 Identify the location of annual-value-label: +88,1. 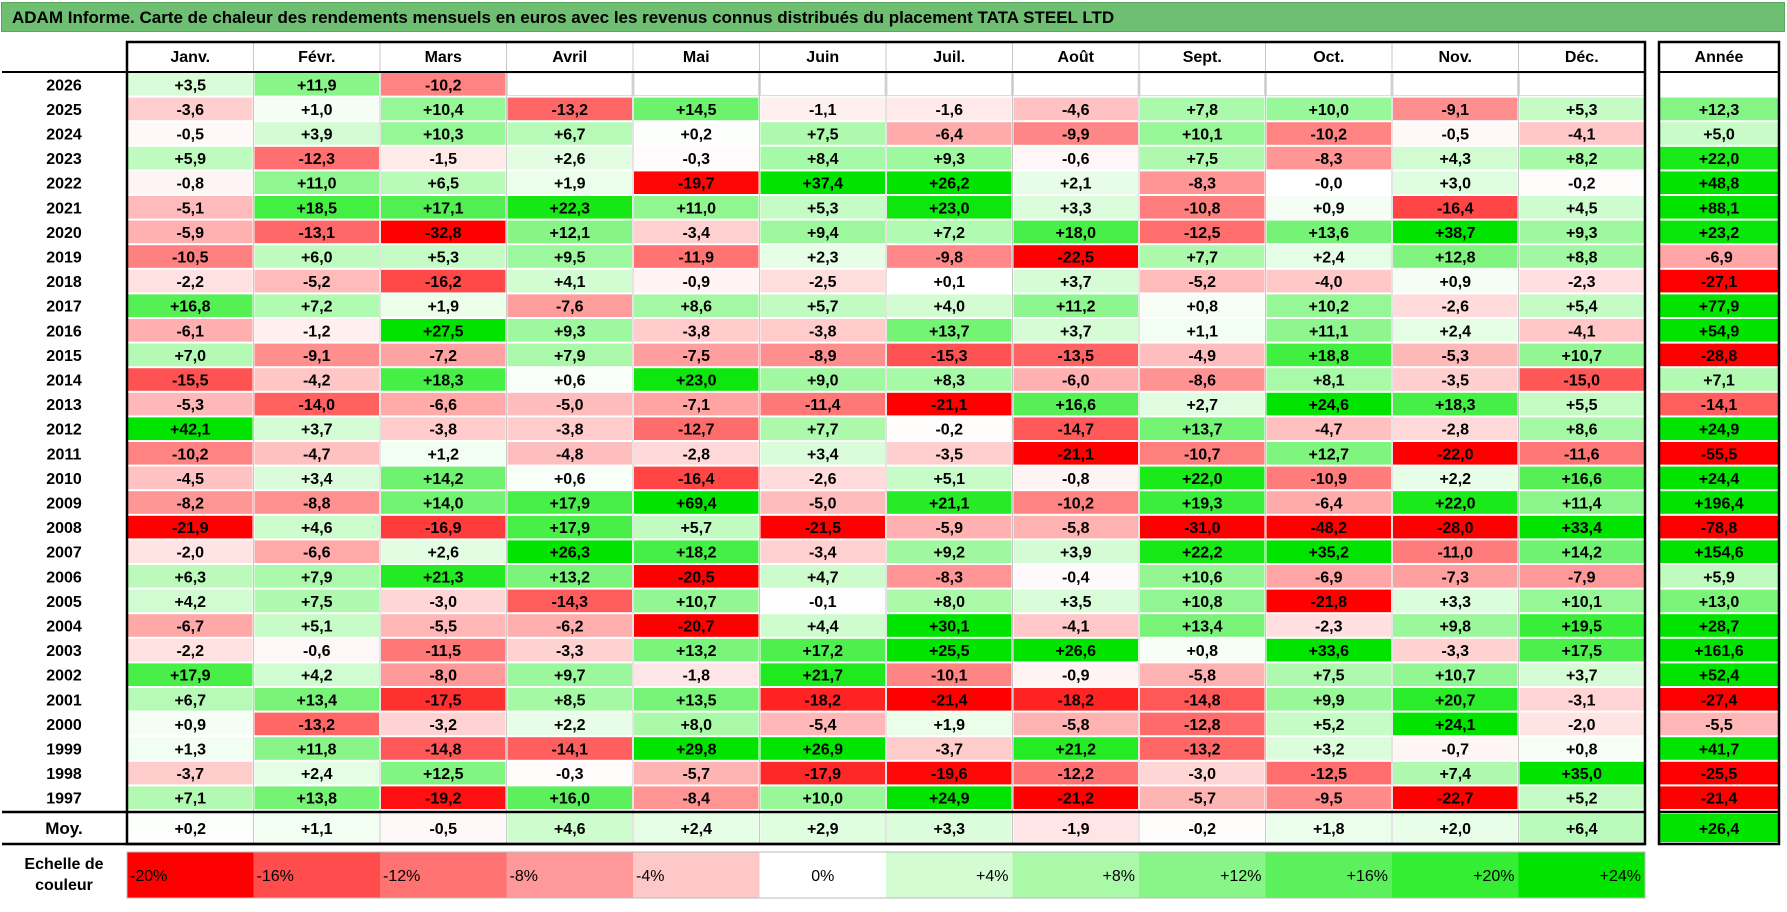
(1719, 208).